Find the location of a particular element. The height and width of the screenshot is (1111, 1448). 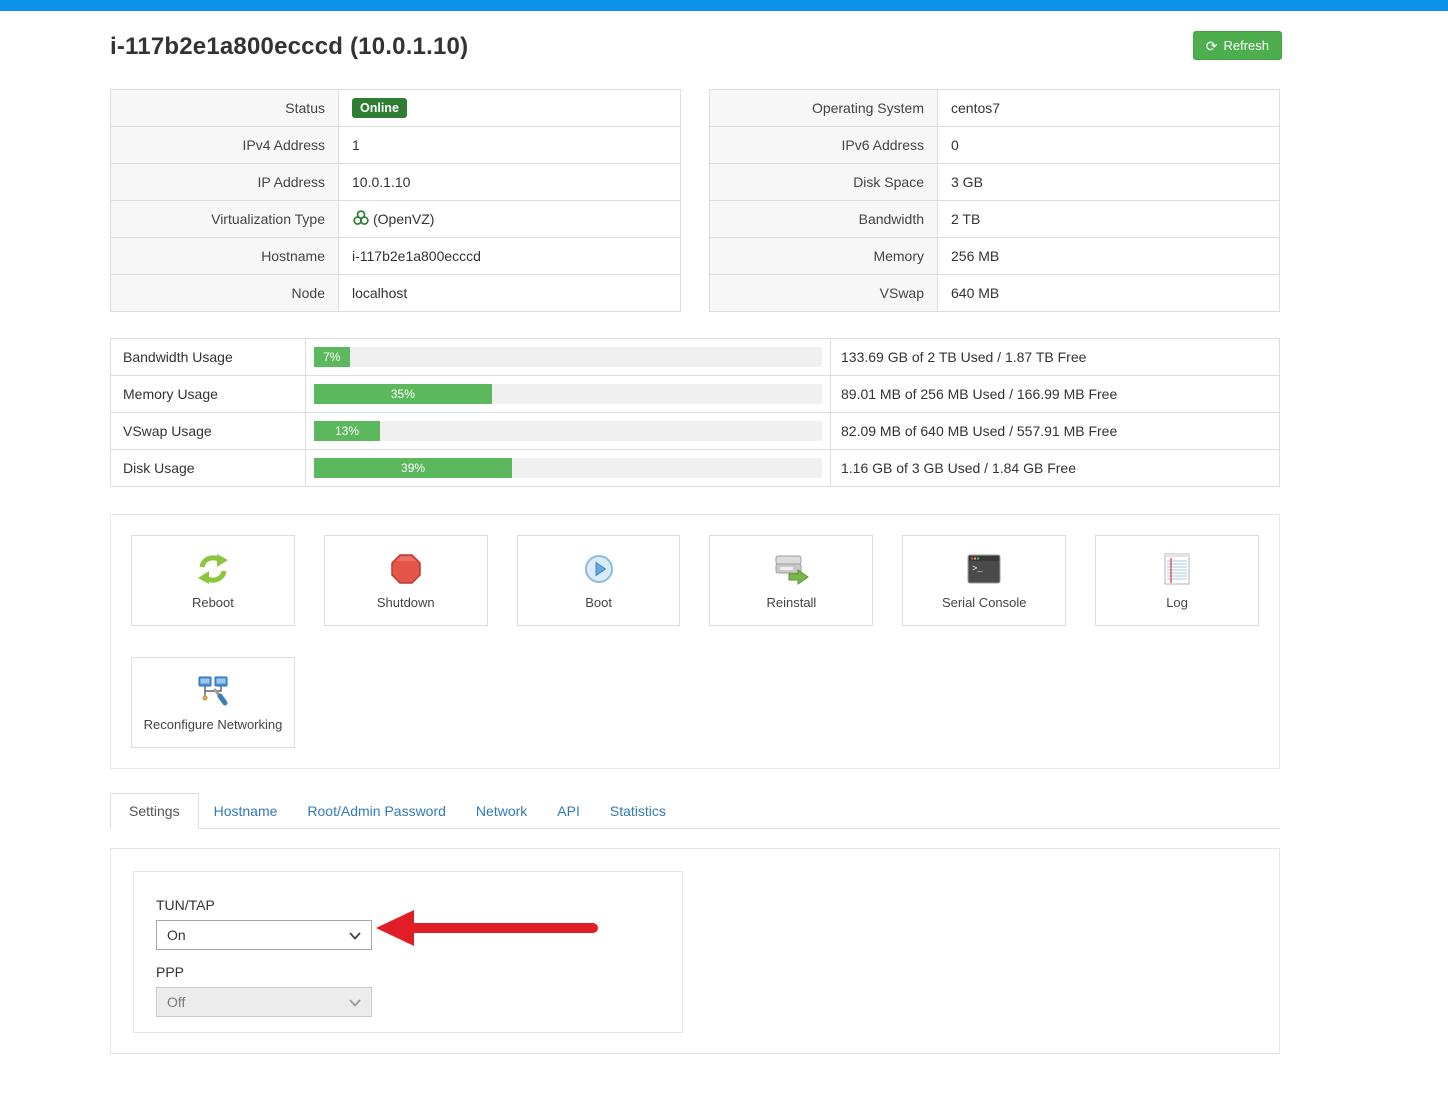

shutdown-button: Shutdown is located at coordinates (405, 580).